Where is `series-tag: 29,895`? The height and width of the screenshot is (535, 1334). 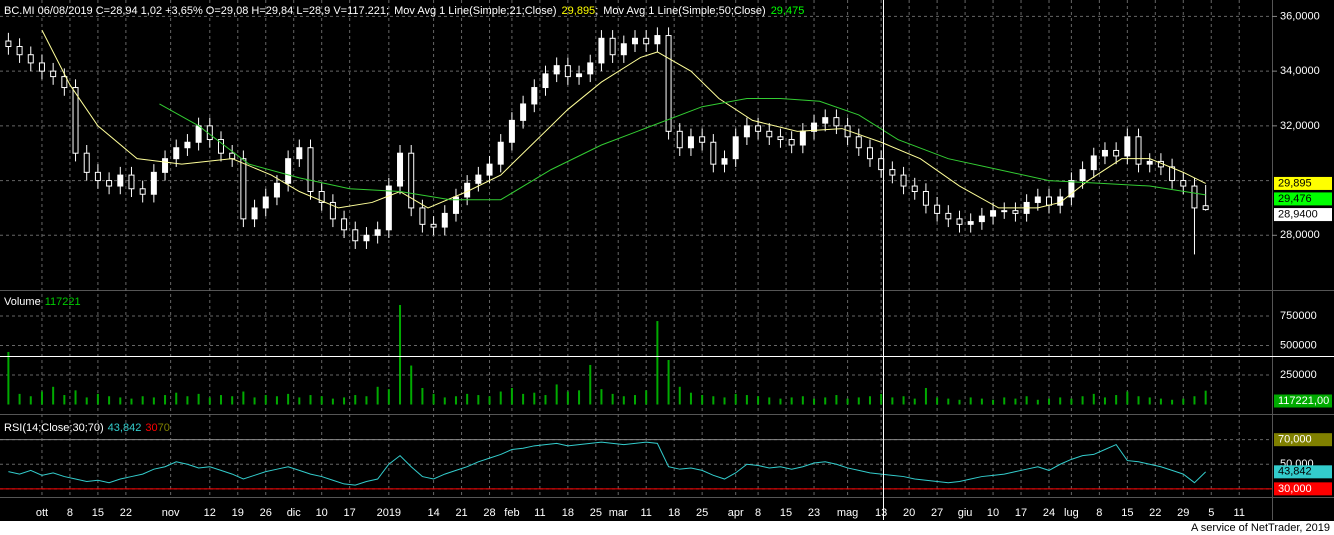 series-tag: 29,895 is located at coordinates (1295, 183).